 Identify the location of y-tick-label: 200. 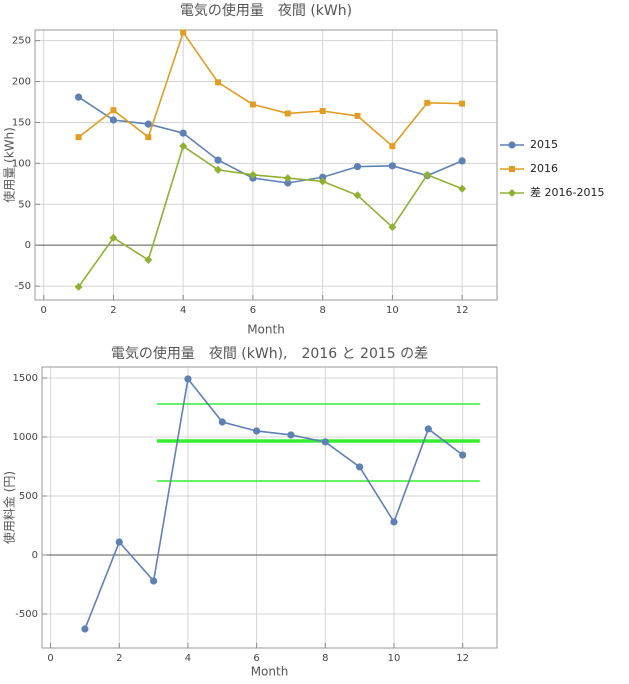
(21, 82).